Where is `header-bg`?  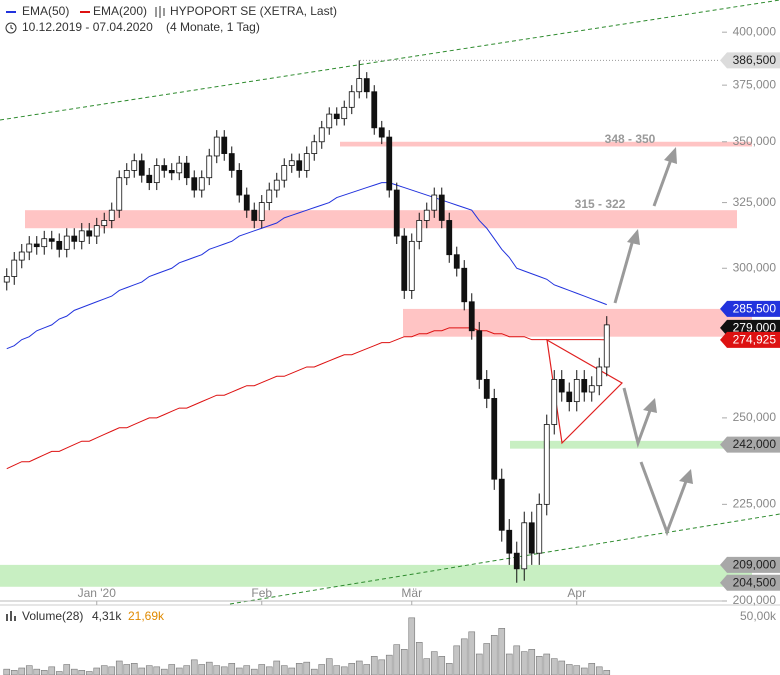
header-bg is located at coordinates (250, 19).